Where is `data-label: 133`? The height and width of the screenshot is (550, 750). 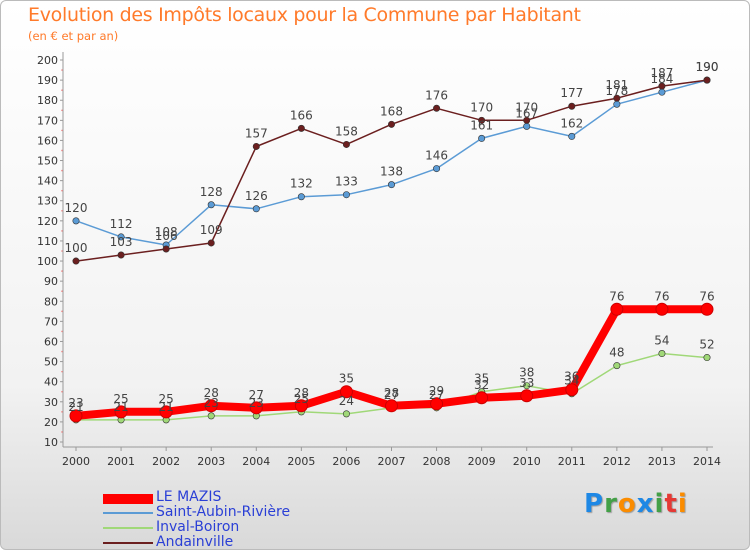
data-label: 133 is located at coordinates (346, 182).